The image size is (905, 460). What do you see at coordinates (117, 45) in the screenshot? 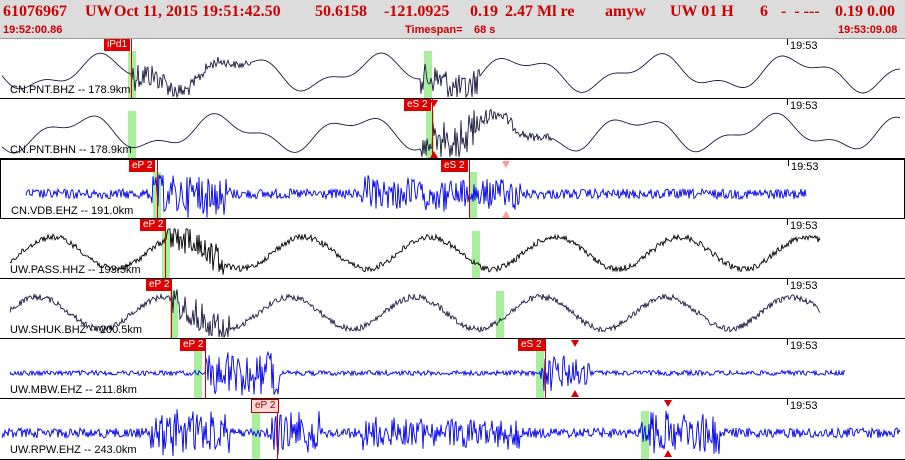
I see `phase-pick-label: iPd1` at bounding box center [117, 45].